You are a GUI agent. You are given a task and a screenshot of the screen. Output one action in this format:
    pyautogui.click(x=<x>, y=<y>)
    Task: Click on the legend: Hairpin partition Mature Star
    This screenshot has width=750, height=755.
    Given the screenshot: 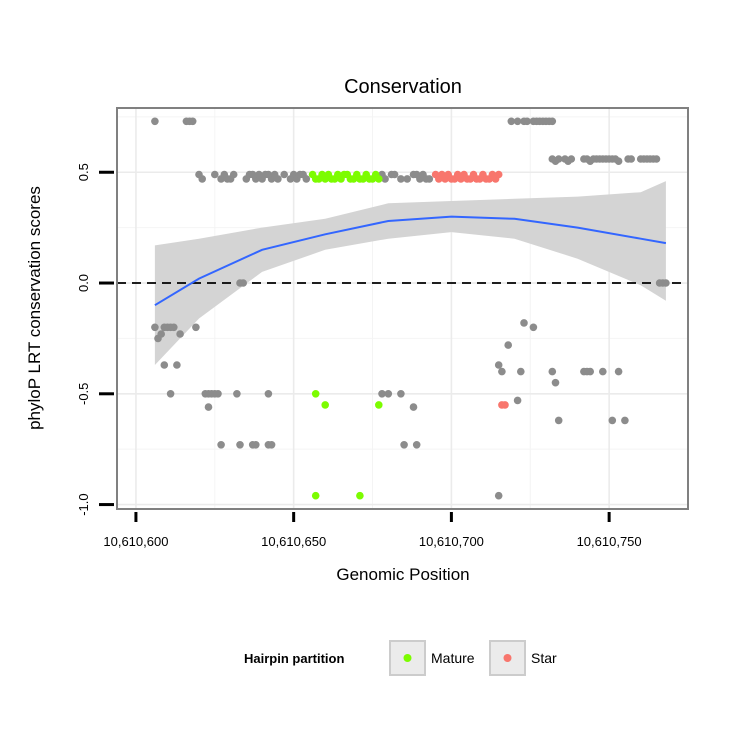 What is the action you would take?
    pyautogui.click(x=400, y=658)
    